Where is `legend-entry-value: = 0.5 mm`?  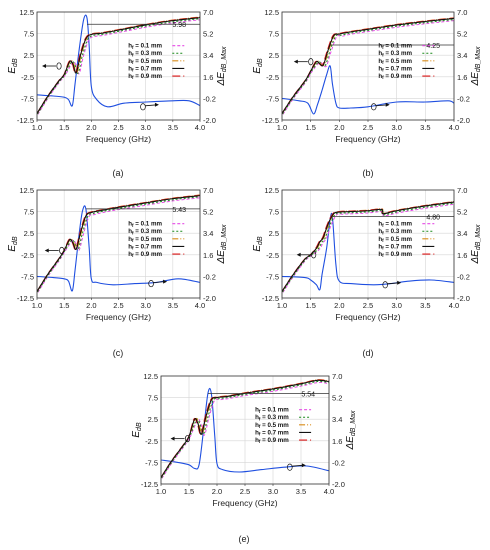 legend-entry-value: = 0.5 mm is located at coordinates (398, 61).